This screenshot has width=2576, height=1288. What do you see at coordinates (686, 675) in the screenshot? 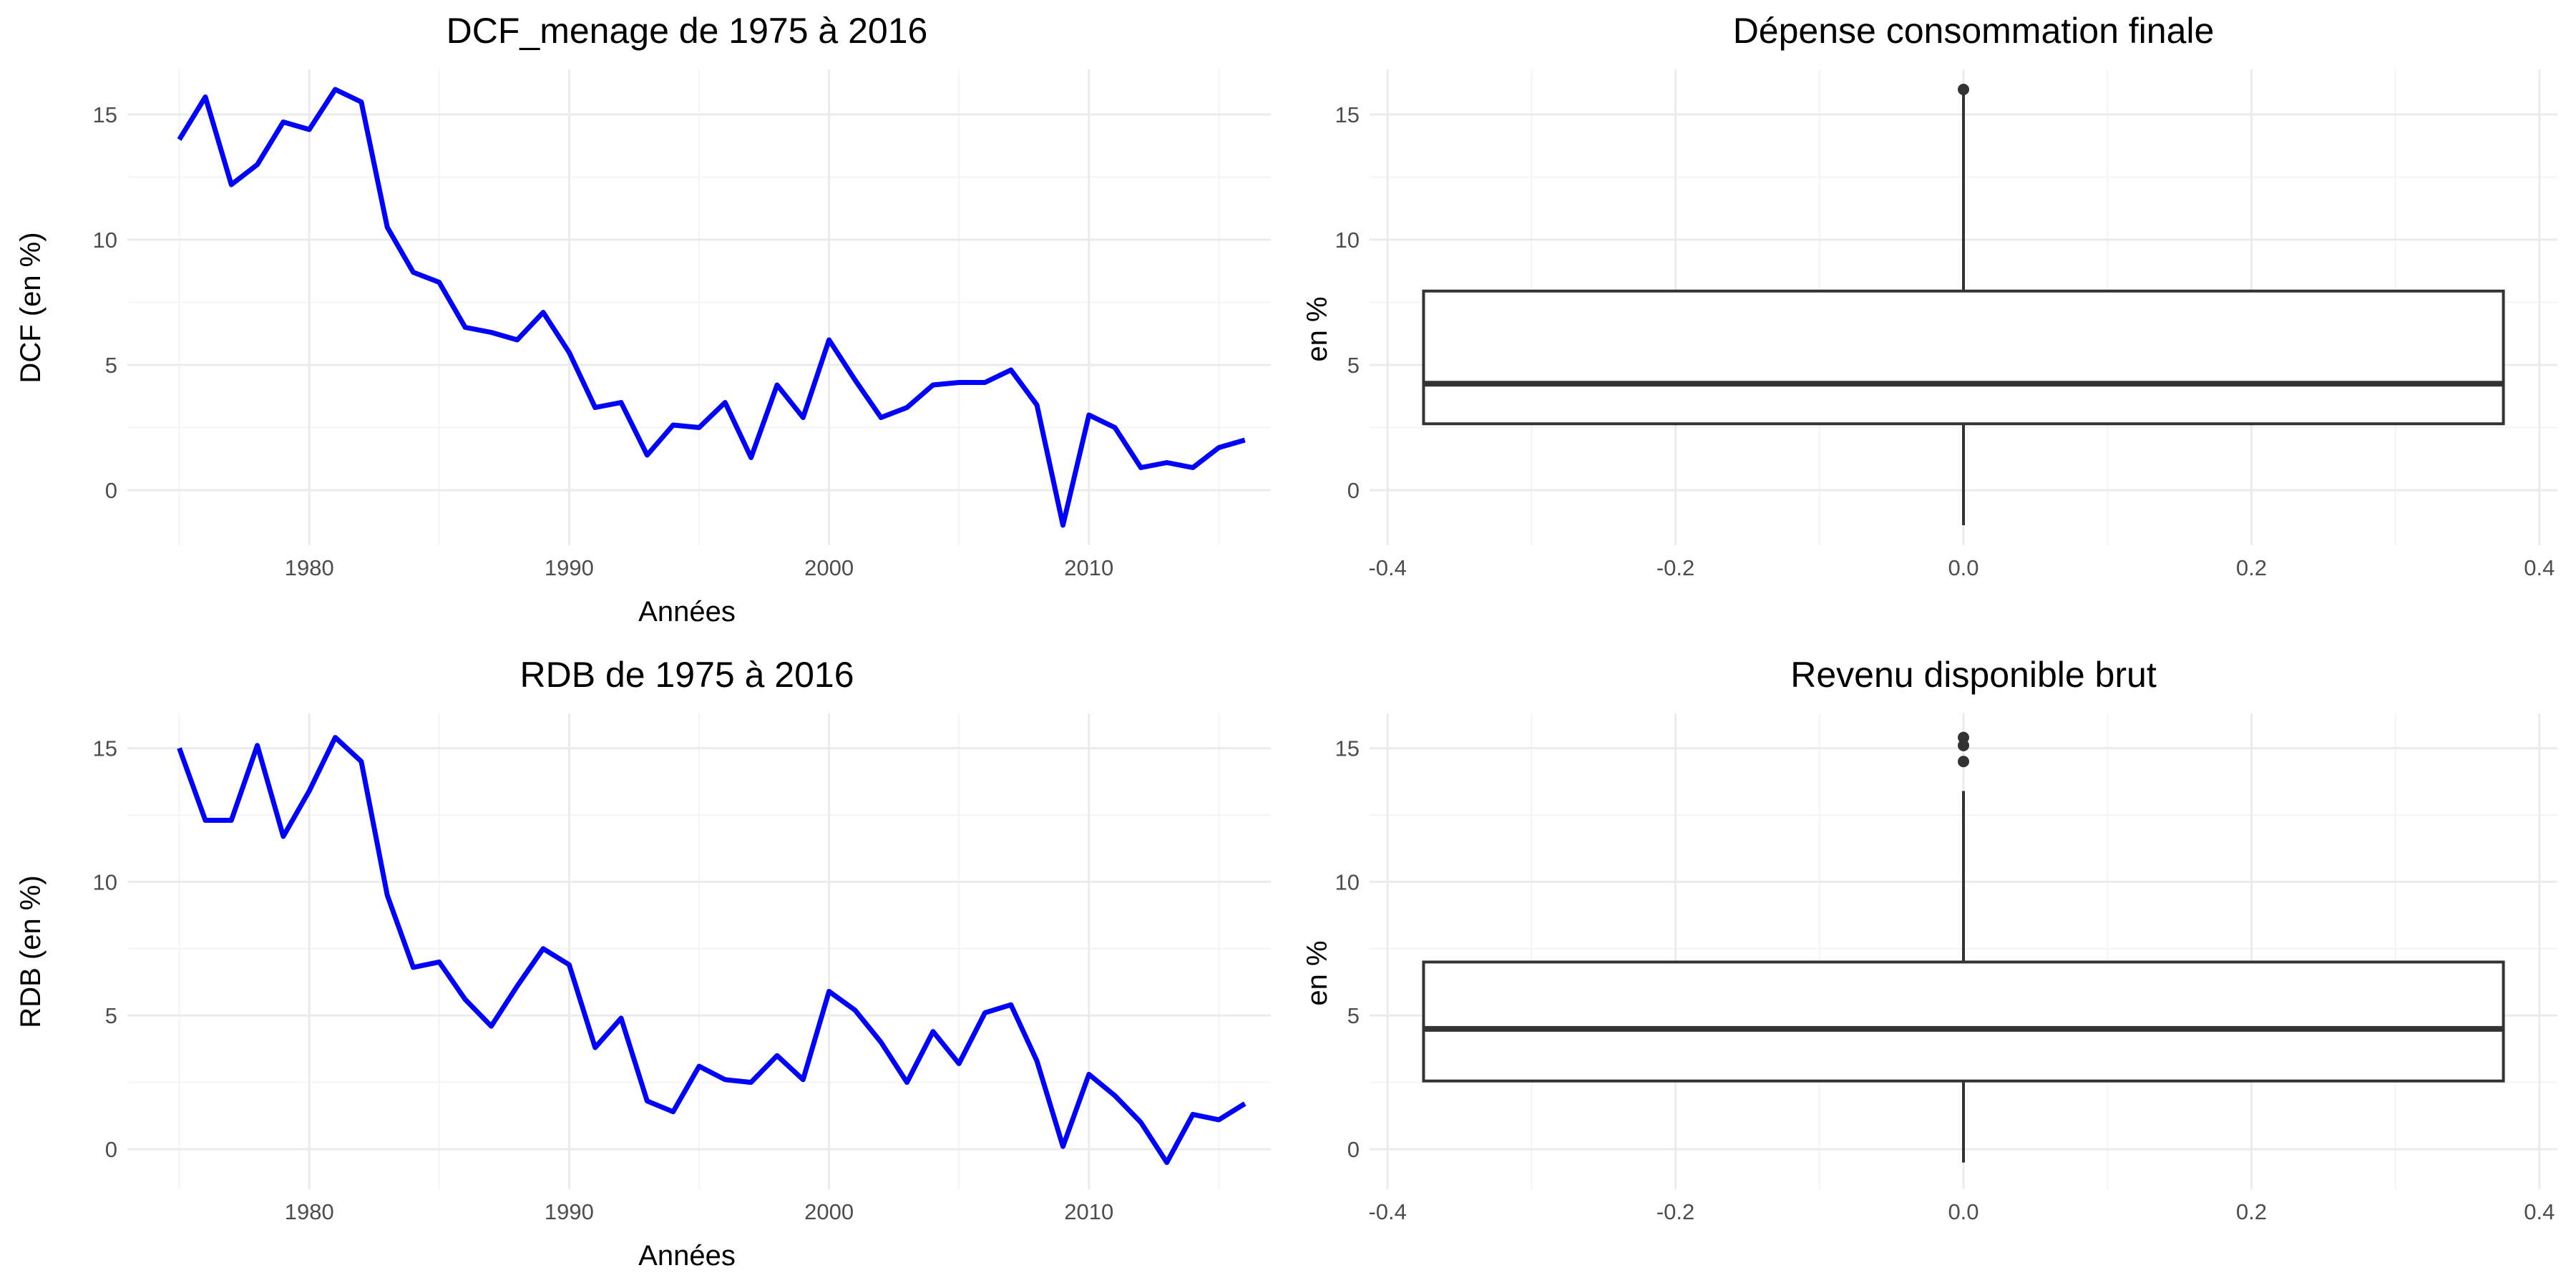
I see `chart-title: RDB de 1975 à 2016` at bounding box center [686, 675].